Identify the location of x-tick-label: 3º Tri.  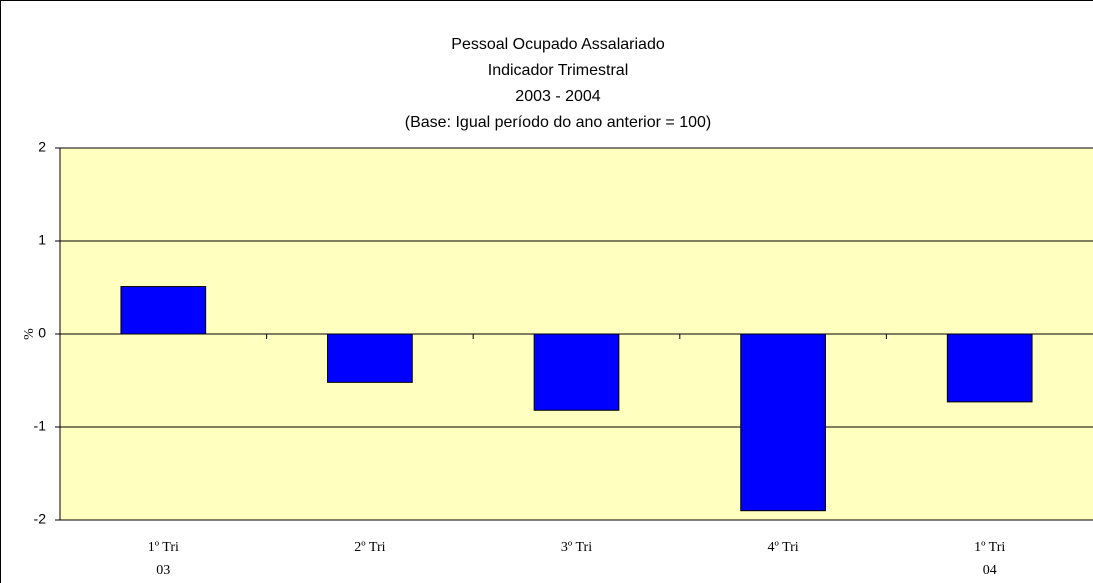
(576, 547).